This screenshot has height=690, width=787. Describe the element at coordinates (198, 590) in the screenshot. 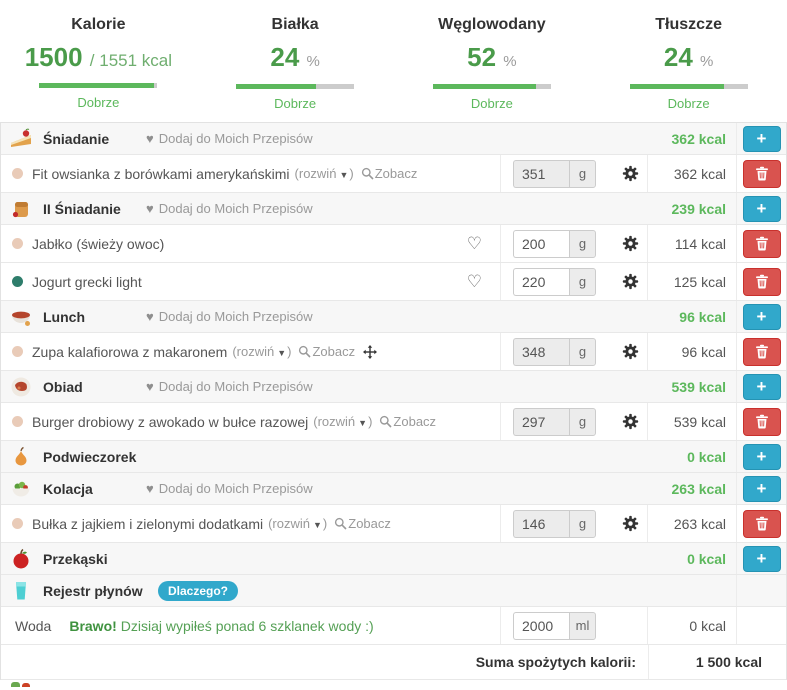

I see `why-badge: Dlaczego?` at that location.